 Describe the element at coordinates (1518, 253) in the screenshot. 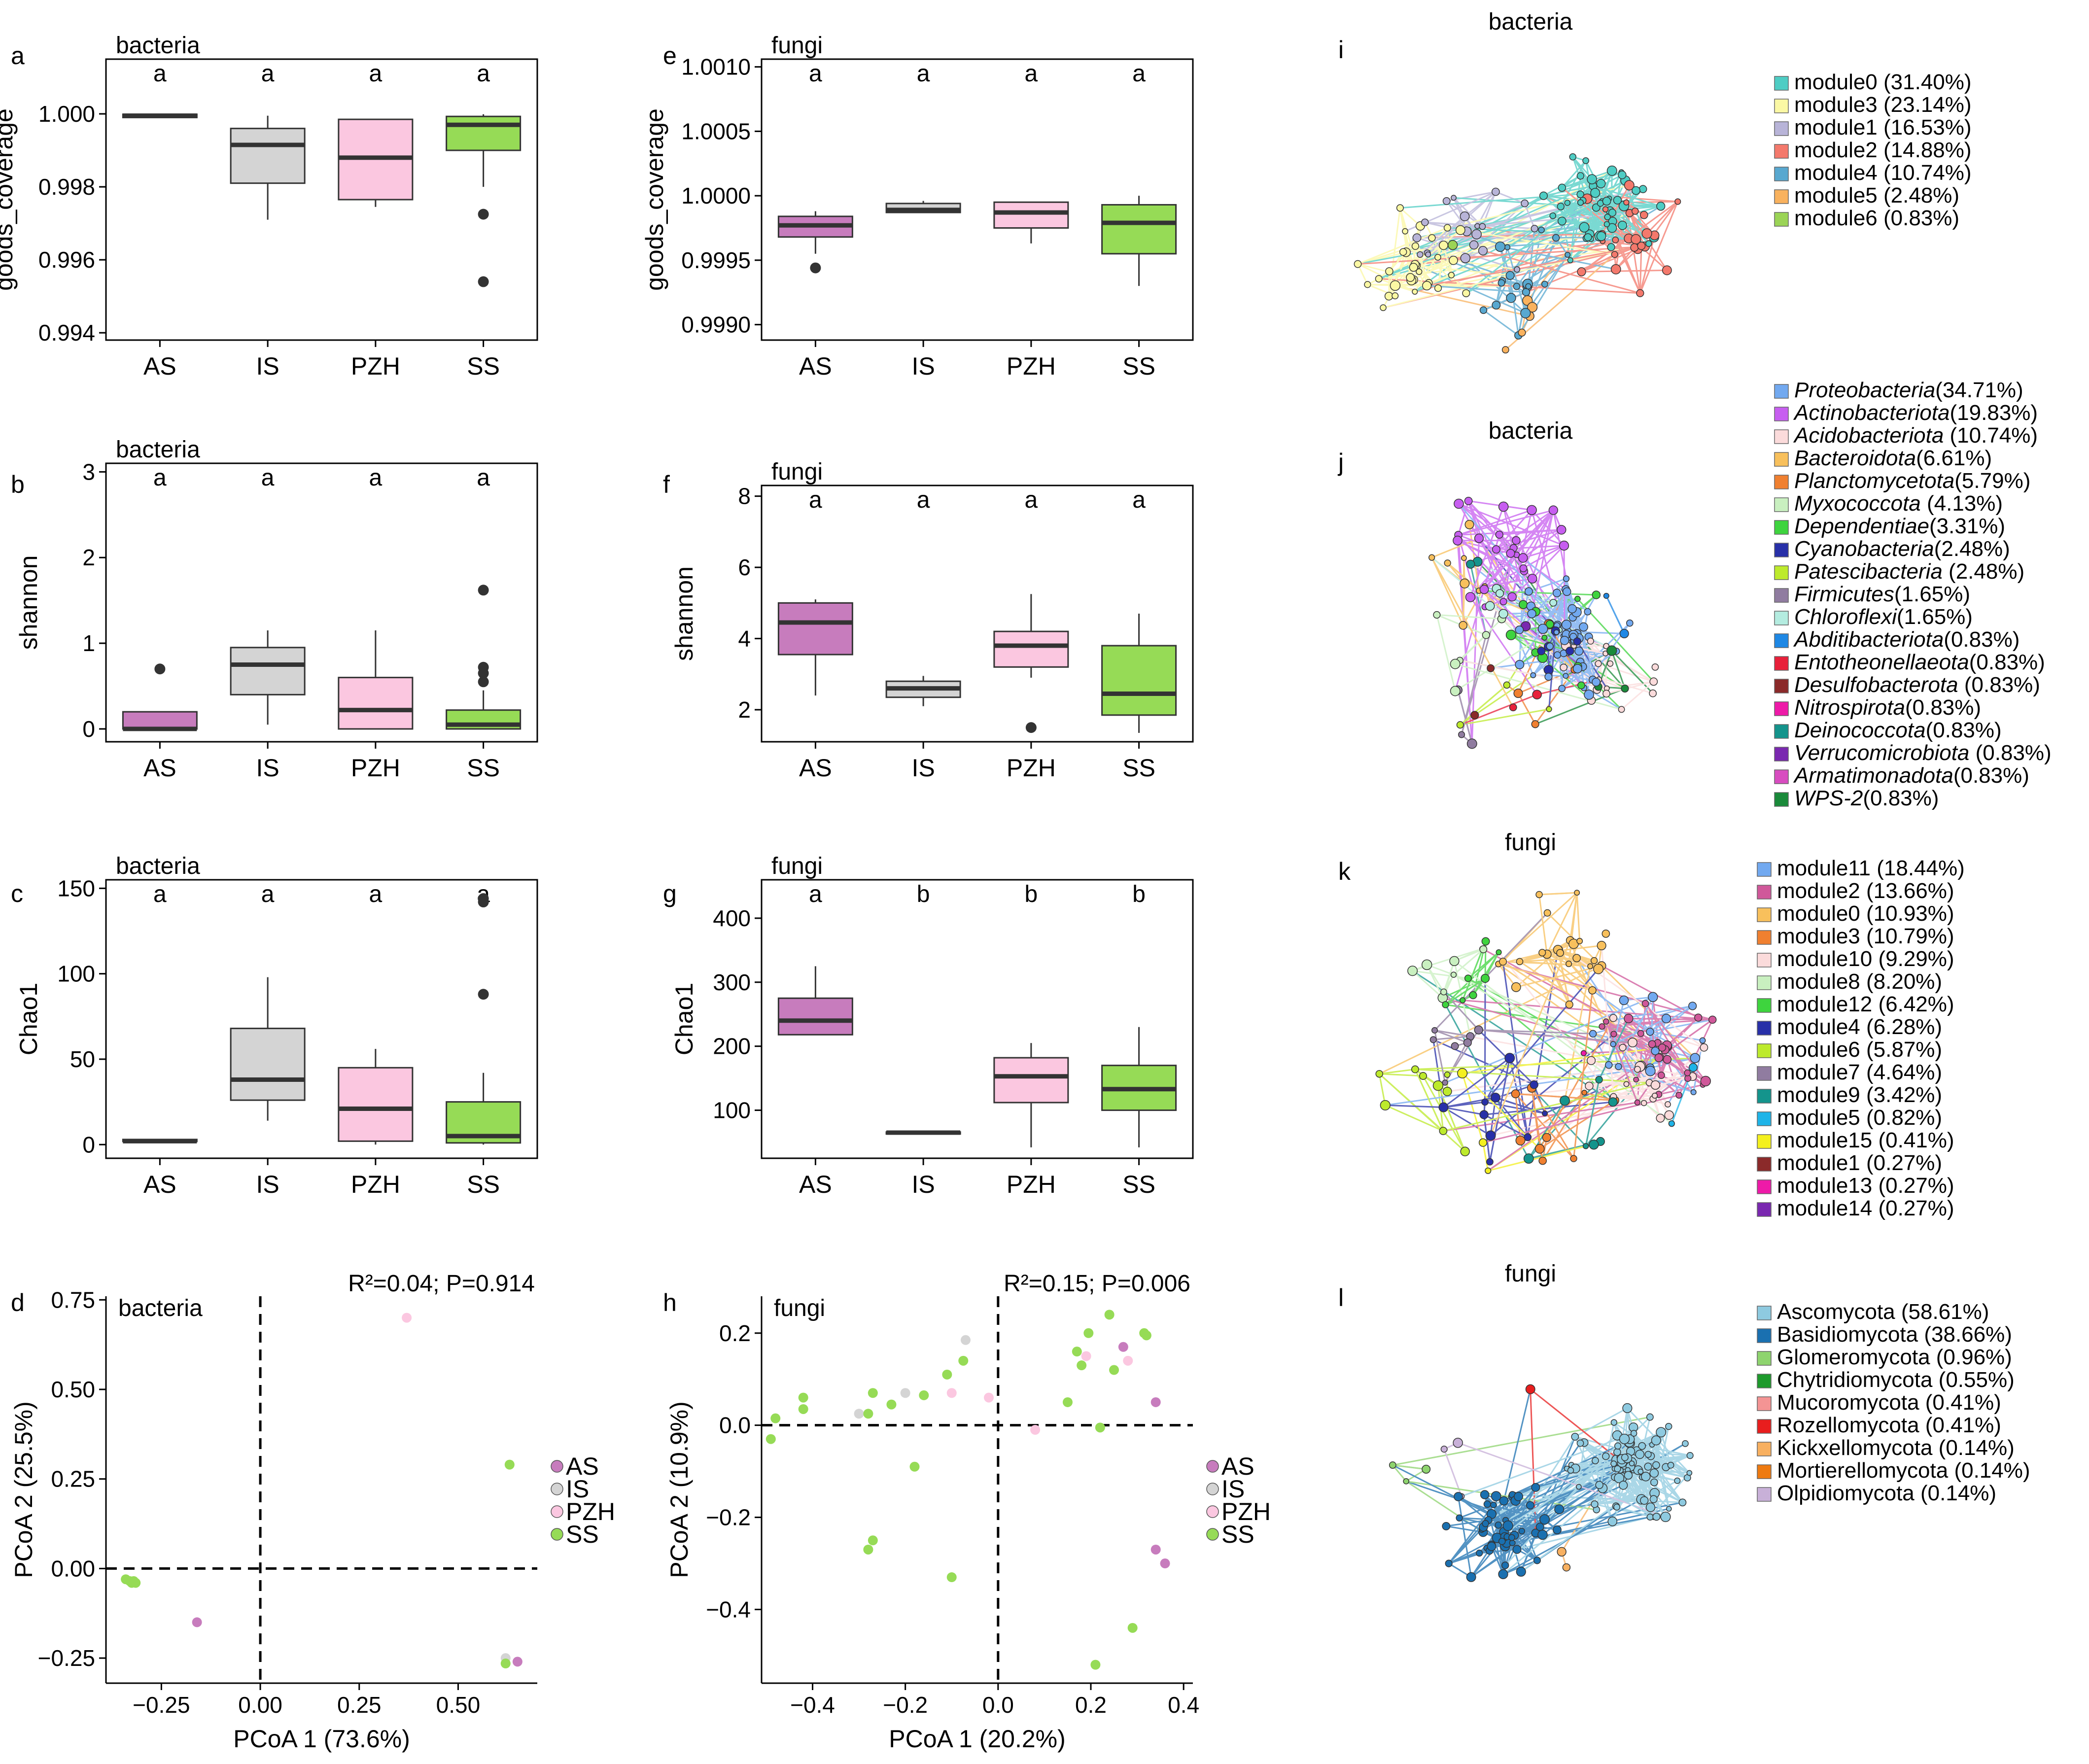

I see `network-edges` at that location.